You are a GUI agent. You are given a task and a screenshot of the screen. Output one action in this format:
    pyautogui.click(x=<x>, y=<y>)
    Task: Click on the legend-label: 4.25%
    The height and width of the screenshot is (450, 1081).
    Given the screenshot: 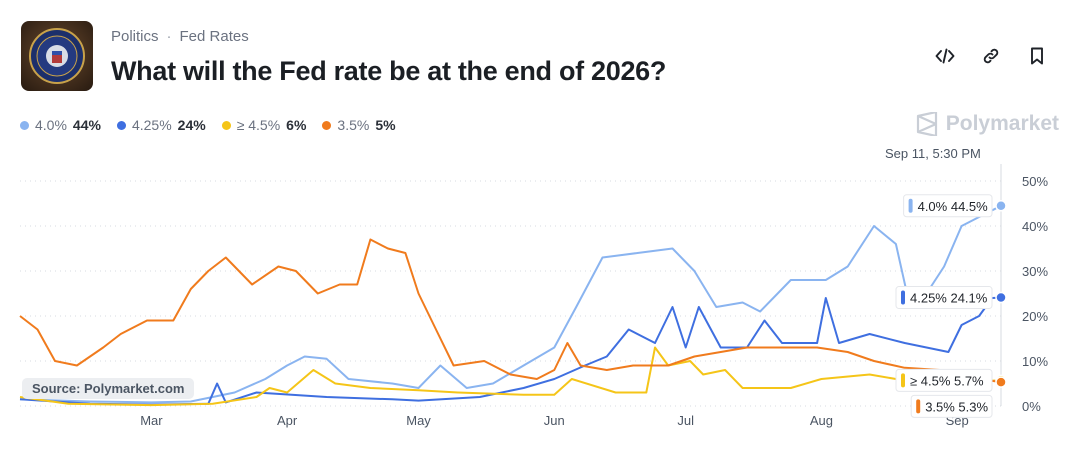 What is the action you would take?
    pyautogui.click(x=151, y=125)
    